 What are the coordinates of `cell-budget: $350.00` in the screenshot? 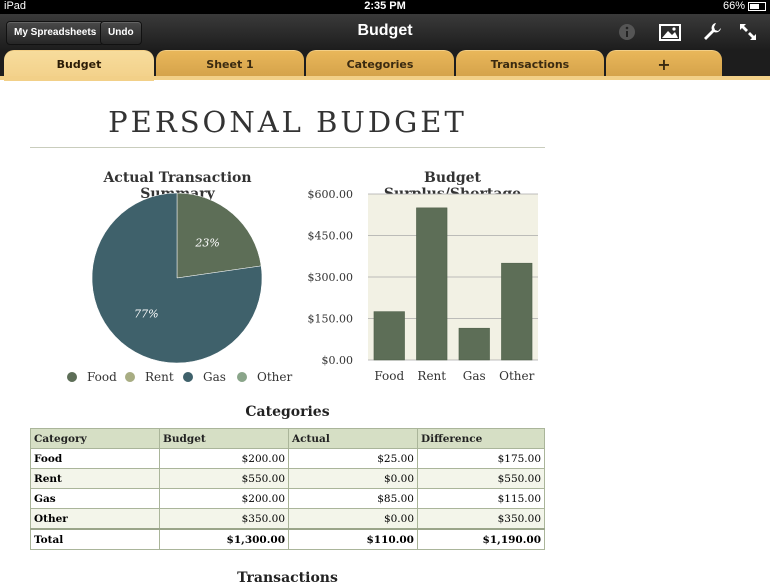 It's located at (224, 519).